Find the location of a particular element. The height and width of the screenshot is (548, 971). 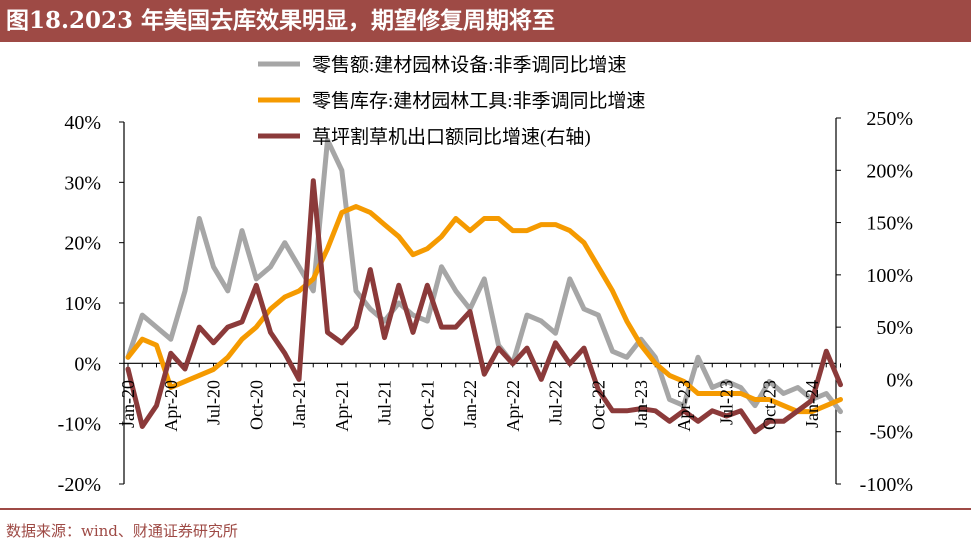

right-y-tick-label: 200% is located at coordinates (889, 171).